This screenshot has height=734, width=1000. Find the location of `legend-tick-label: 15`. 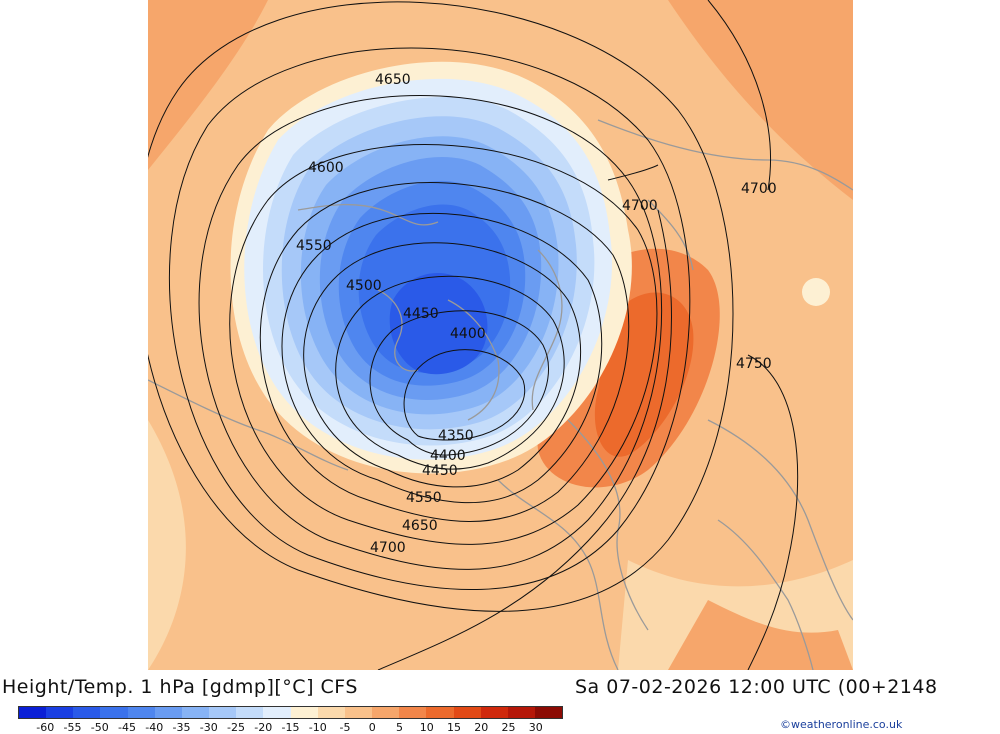

legend-tick-label: 15 is located at coordinates (454, 727).